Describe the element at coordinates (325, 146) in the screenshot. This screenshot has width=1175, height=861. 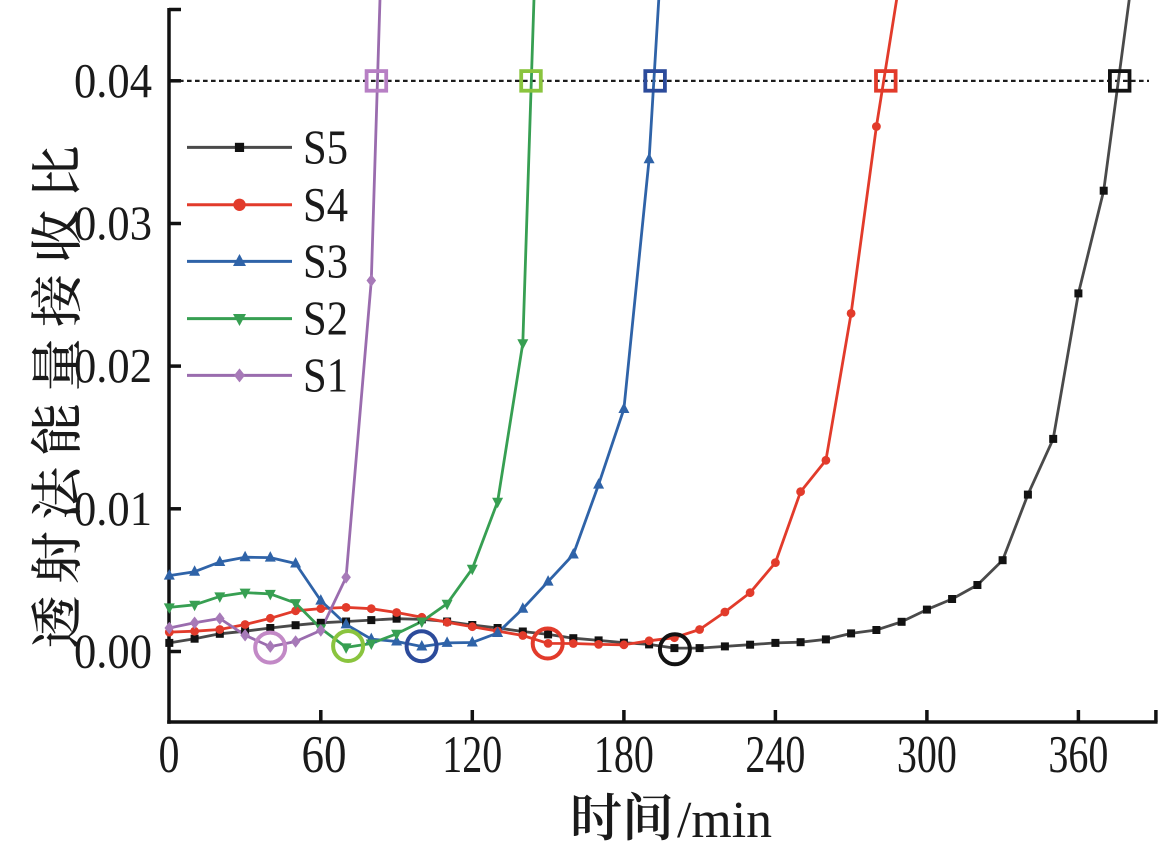
I see `svg-text: S5` at that location.